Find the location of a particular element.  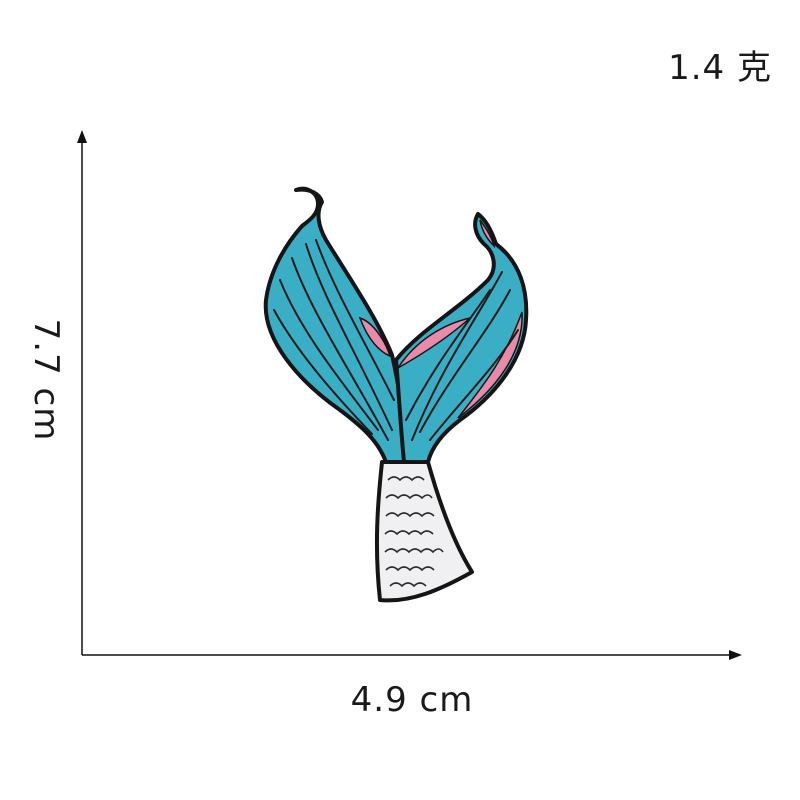

fin-ribs is located at coordinates (396, 340).